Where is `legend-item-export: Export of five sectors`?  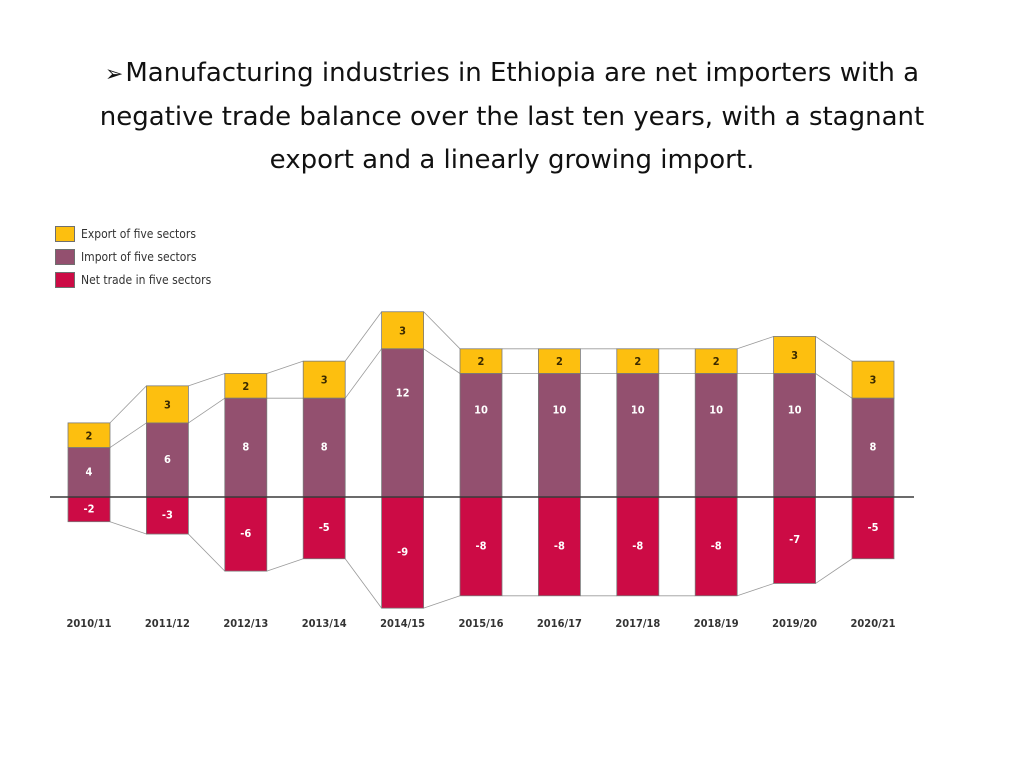
legend-item-export: Export of five sectors is located at coordinates (133, 233).